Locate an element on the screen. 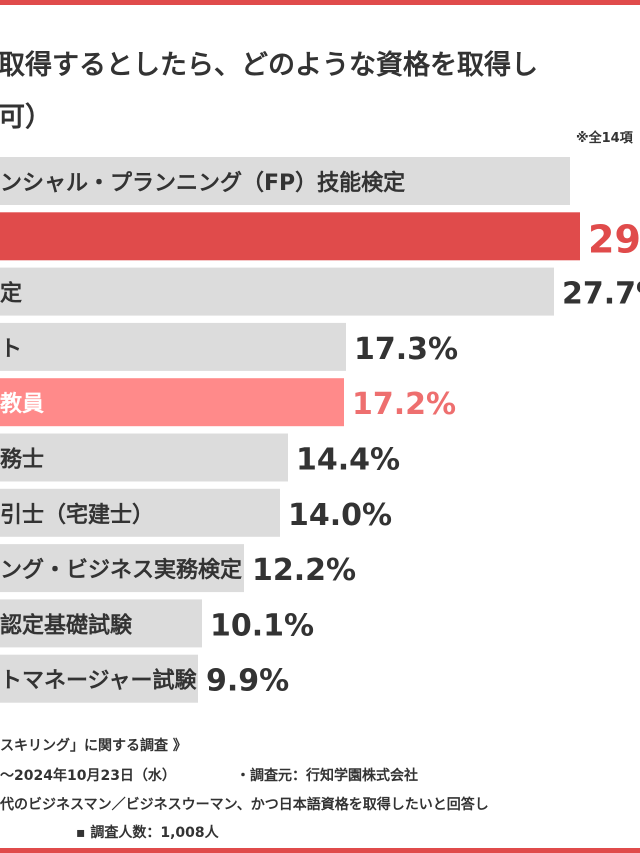 The height and width of the screenshot is (853, 640). survey-respondents: ▪ 調査人数：1,008人 is located at coordinates (147, 833).